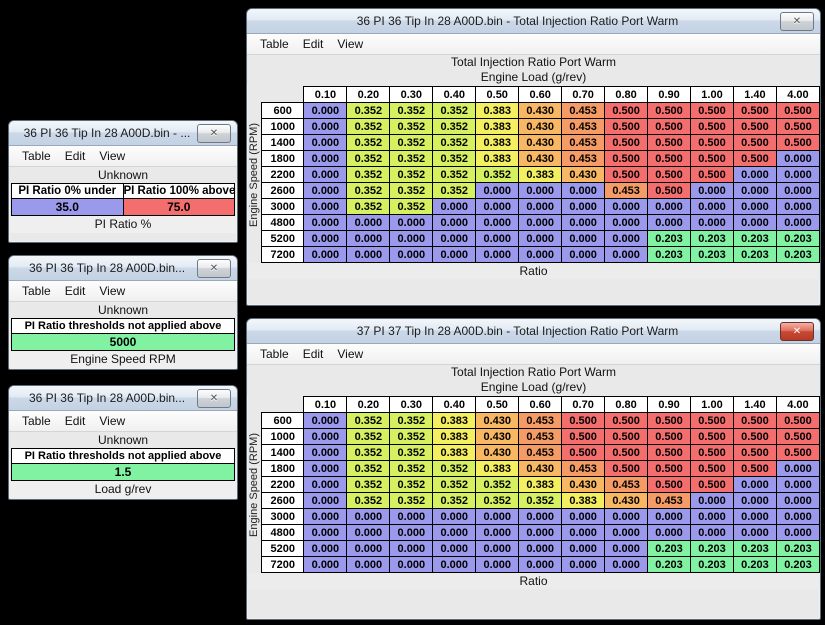 This screenshot has height=625, width=825. I want to click on table-cell: 1.5, so click(123, 472).